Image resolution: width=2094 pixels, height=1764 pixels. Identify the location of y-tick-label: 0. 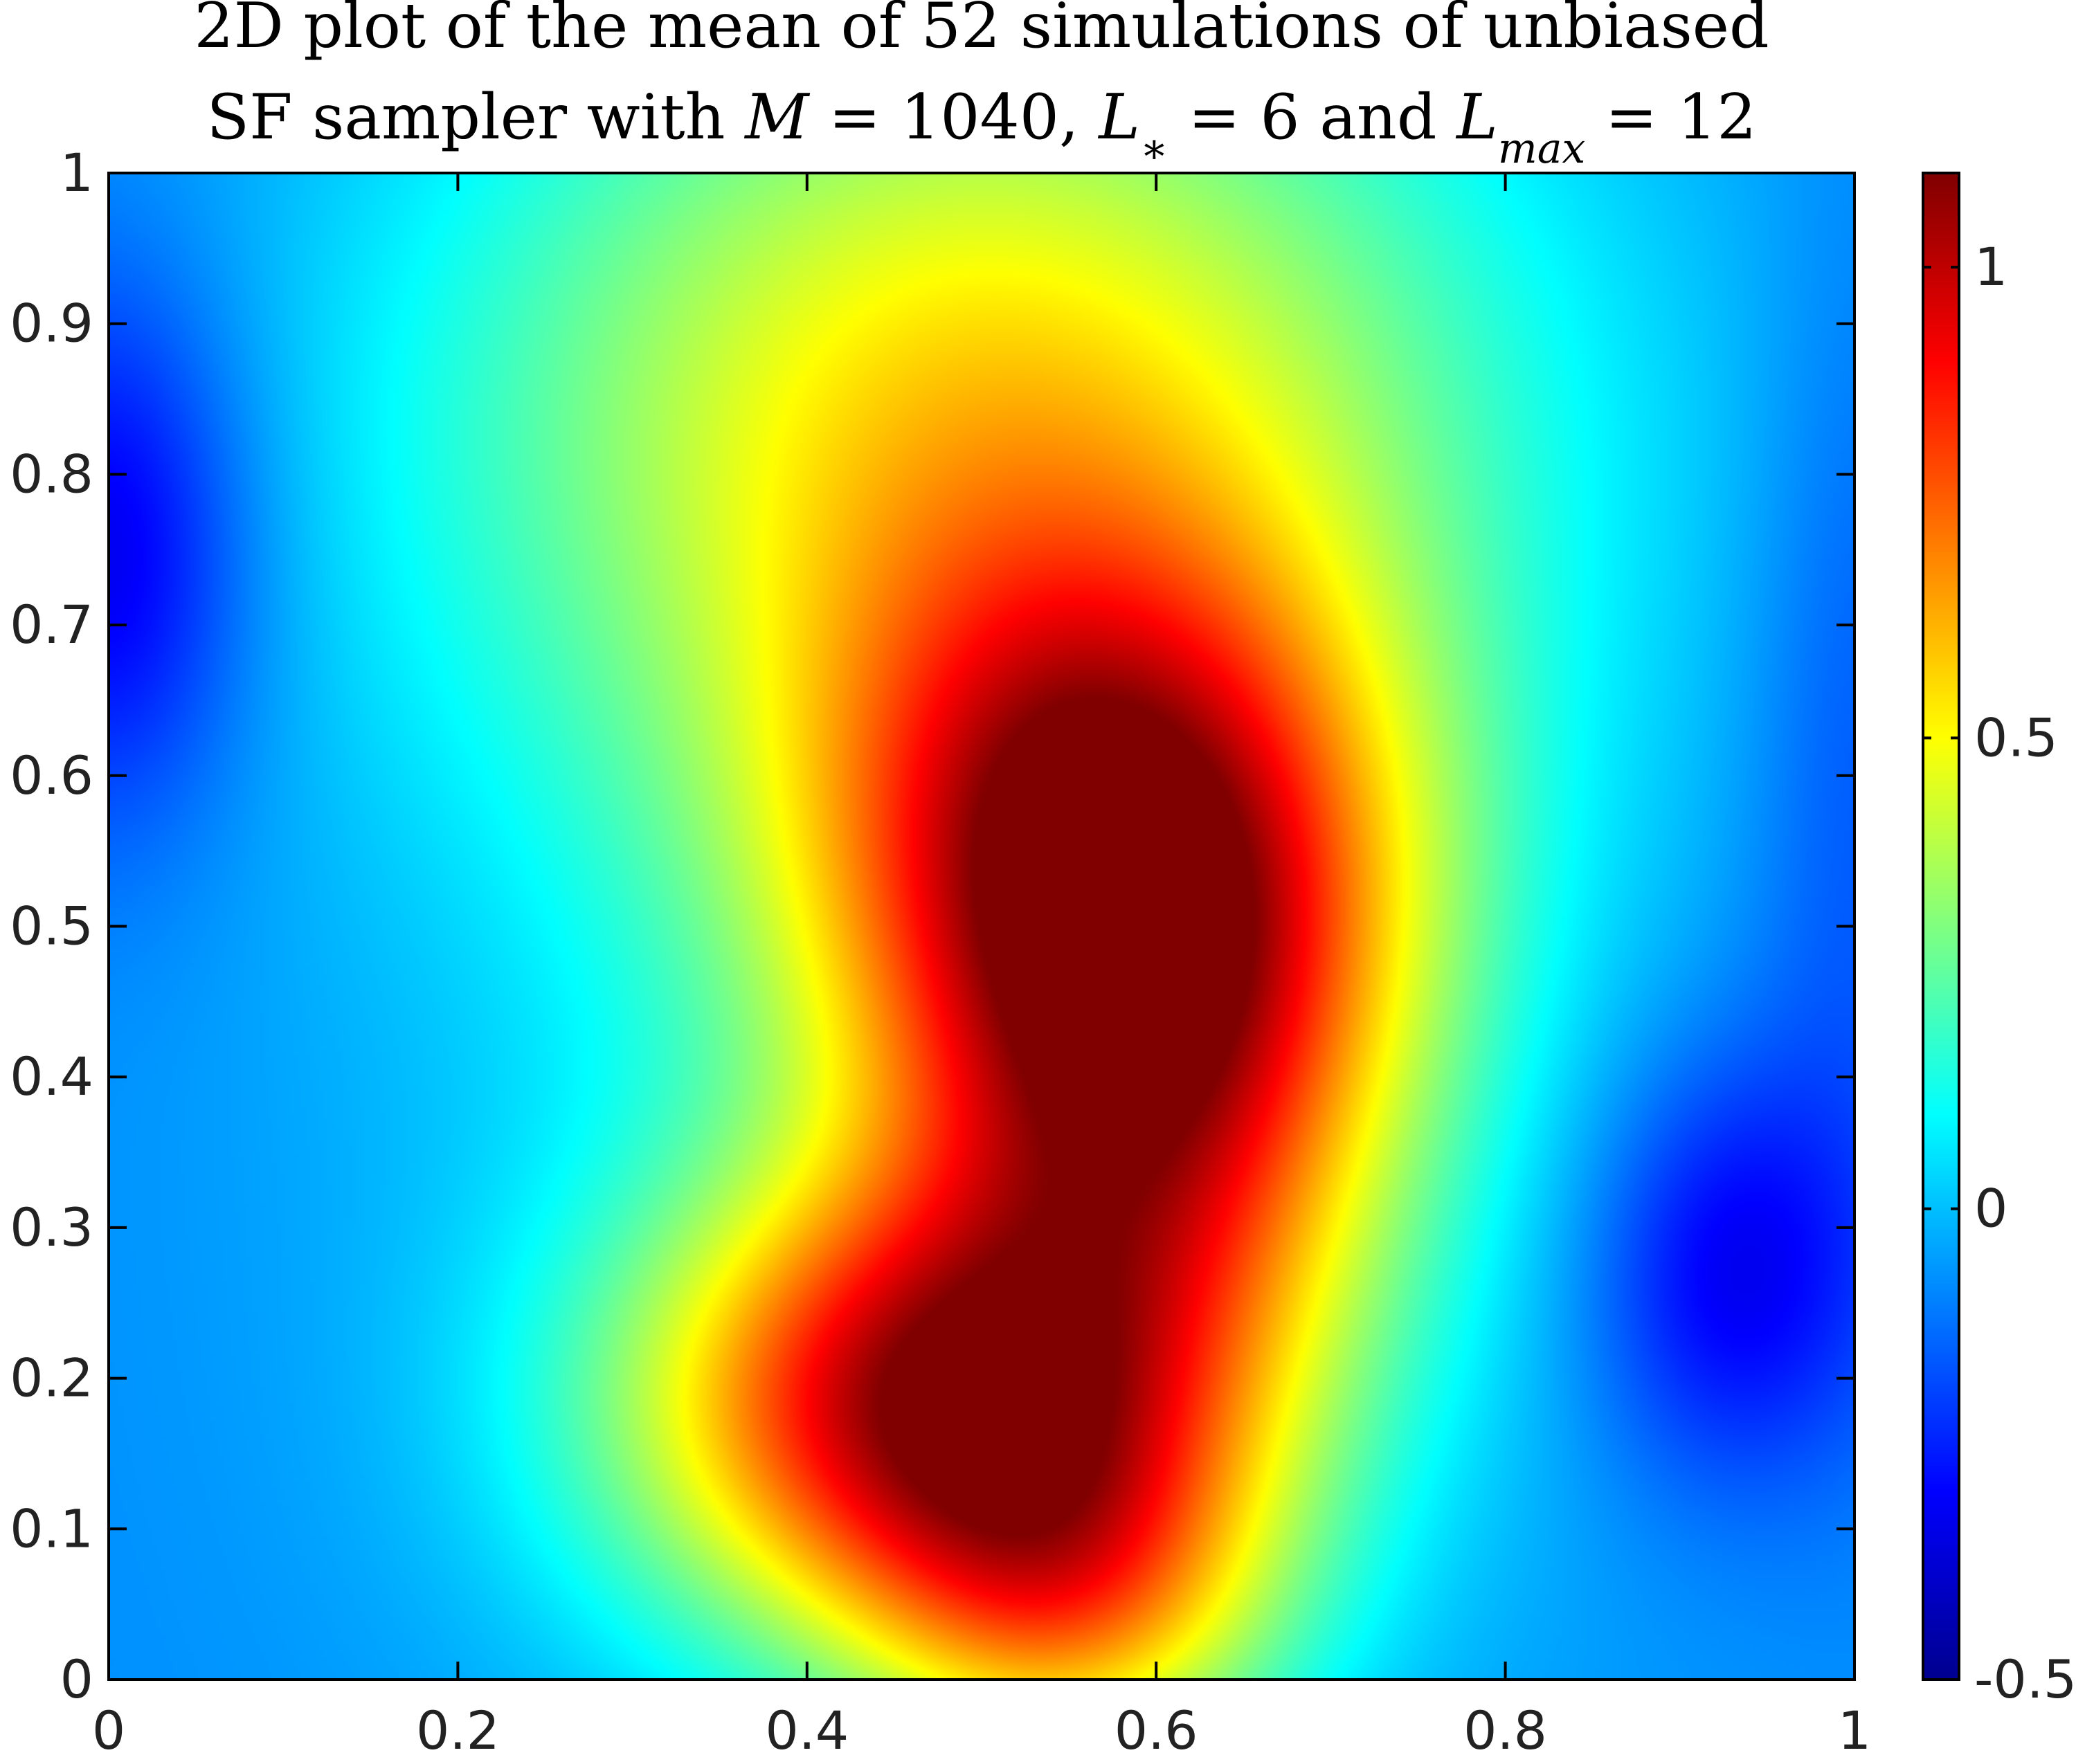
(76, 1679).